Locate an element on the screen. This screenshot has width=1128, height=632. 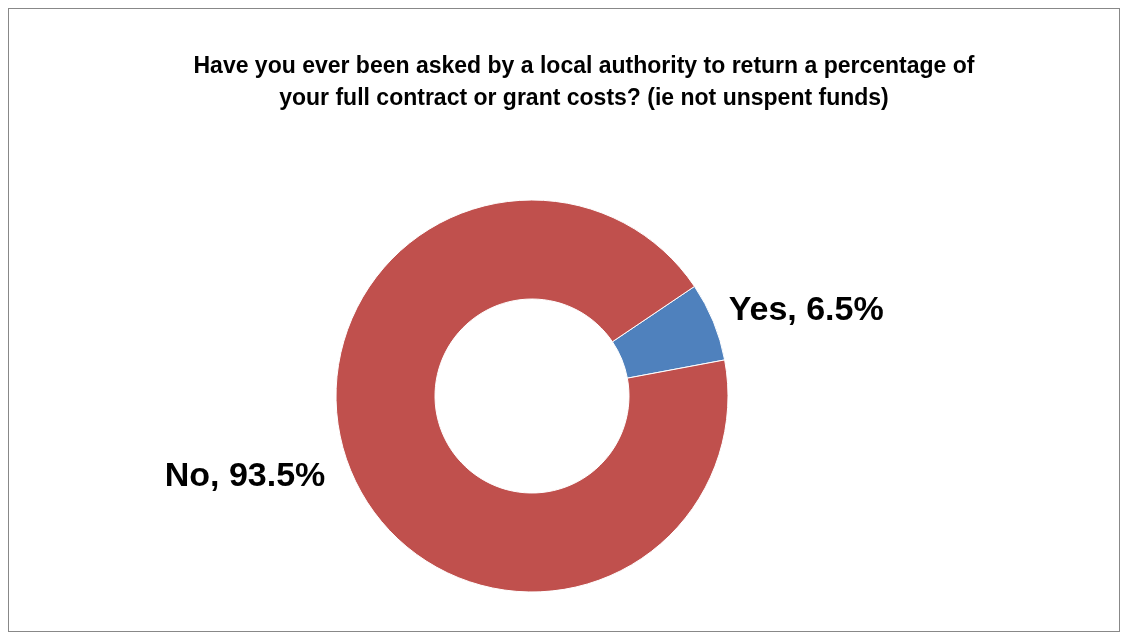
donut-slice is located at coordinates (668, 332).